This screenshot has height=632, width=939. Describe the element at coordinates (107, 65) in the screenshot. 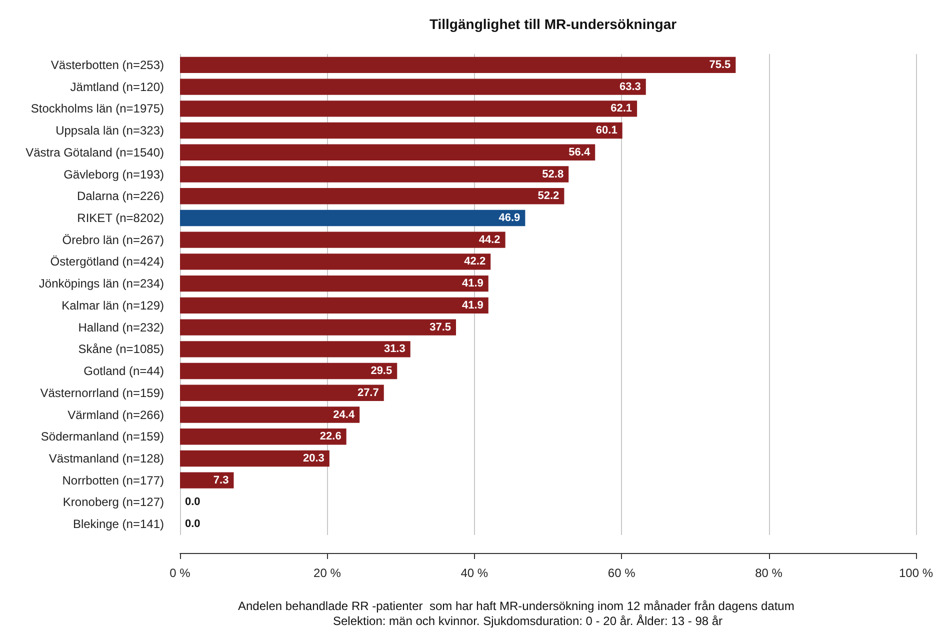

I see `y-tick-label: Västerbotten (n=253)` at that location.